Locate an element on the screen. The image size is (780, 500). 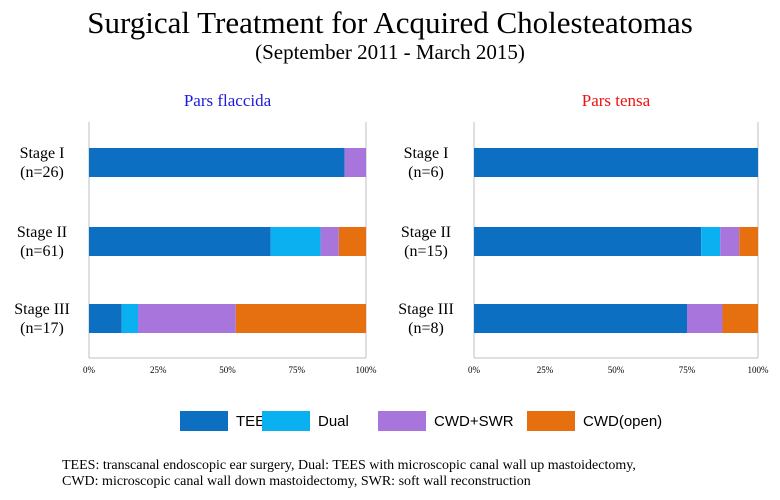
pars-flaccida-tick-label: 100% is located at coordinates (367, 370).